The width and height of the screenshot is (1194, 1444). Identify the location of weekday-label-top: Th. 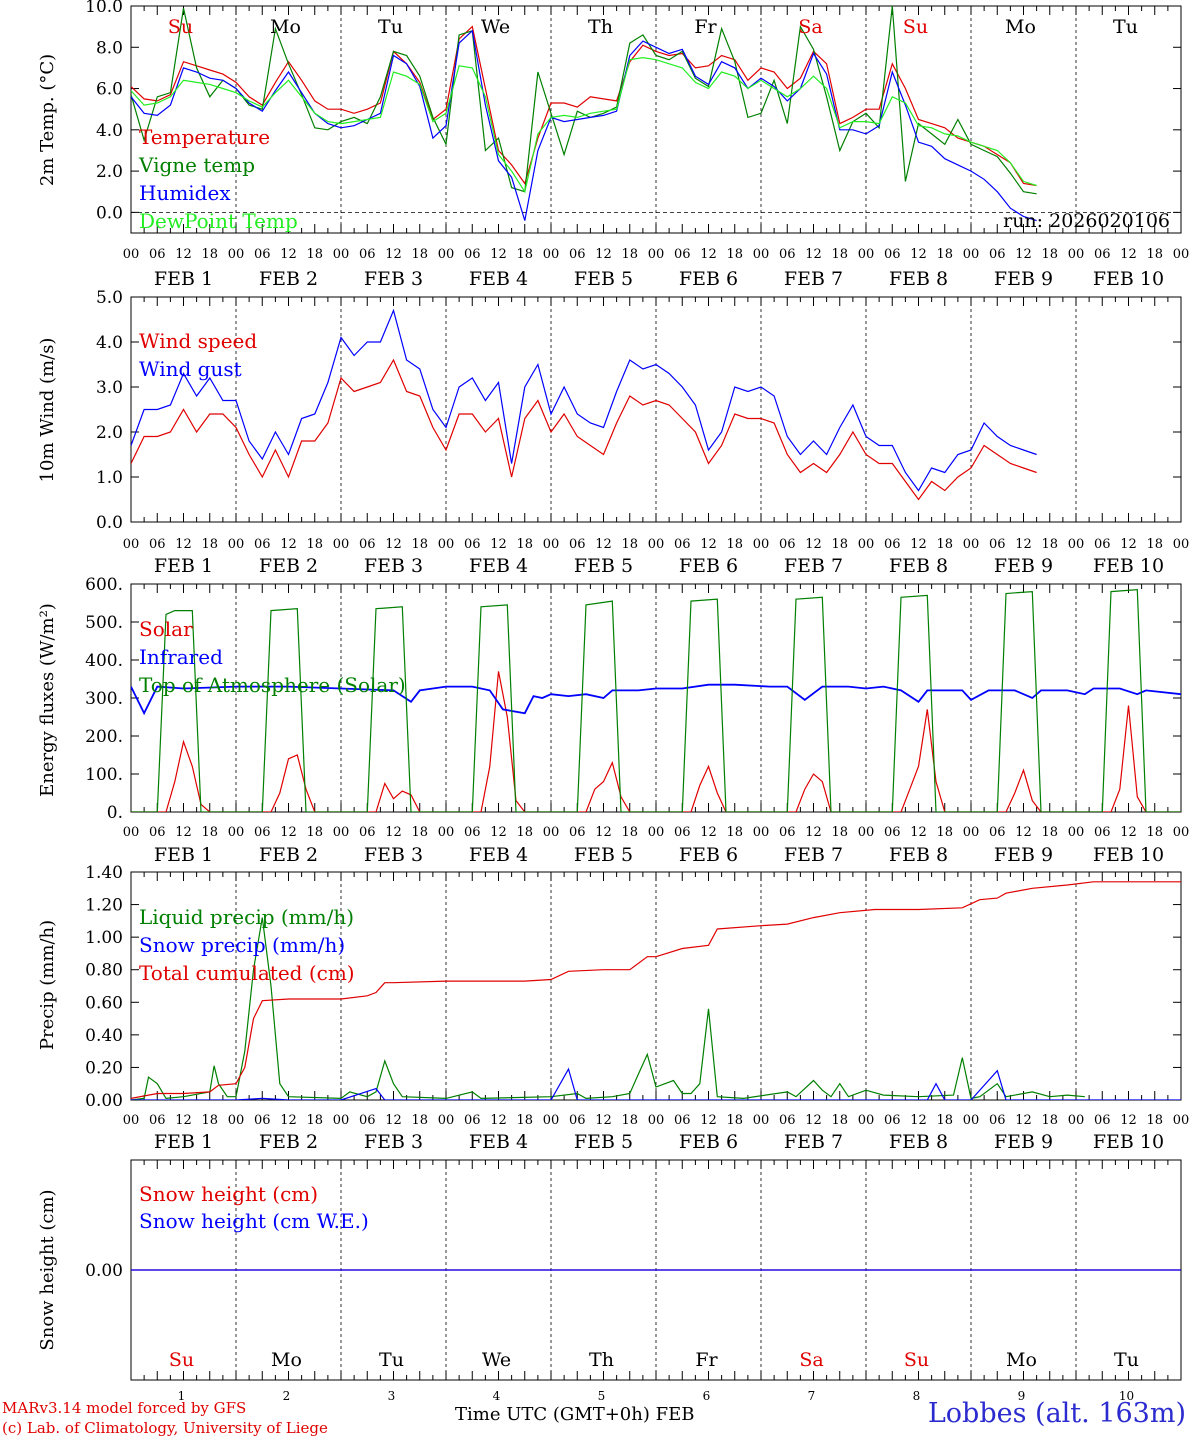
(600, 27).